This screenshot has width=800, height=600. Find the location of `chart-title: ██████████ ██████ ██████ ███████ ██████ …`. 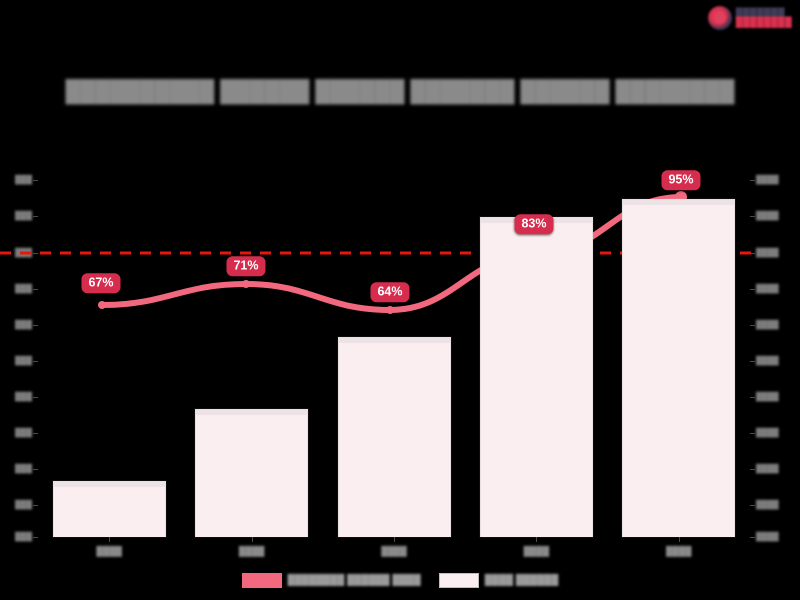

chart-title: ██████████ ██████ ██████ ███████ ██████ … is located at coordinates (400, 91).